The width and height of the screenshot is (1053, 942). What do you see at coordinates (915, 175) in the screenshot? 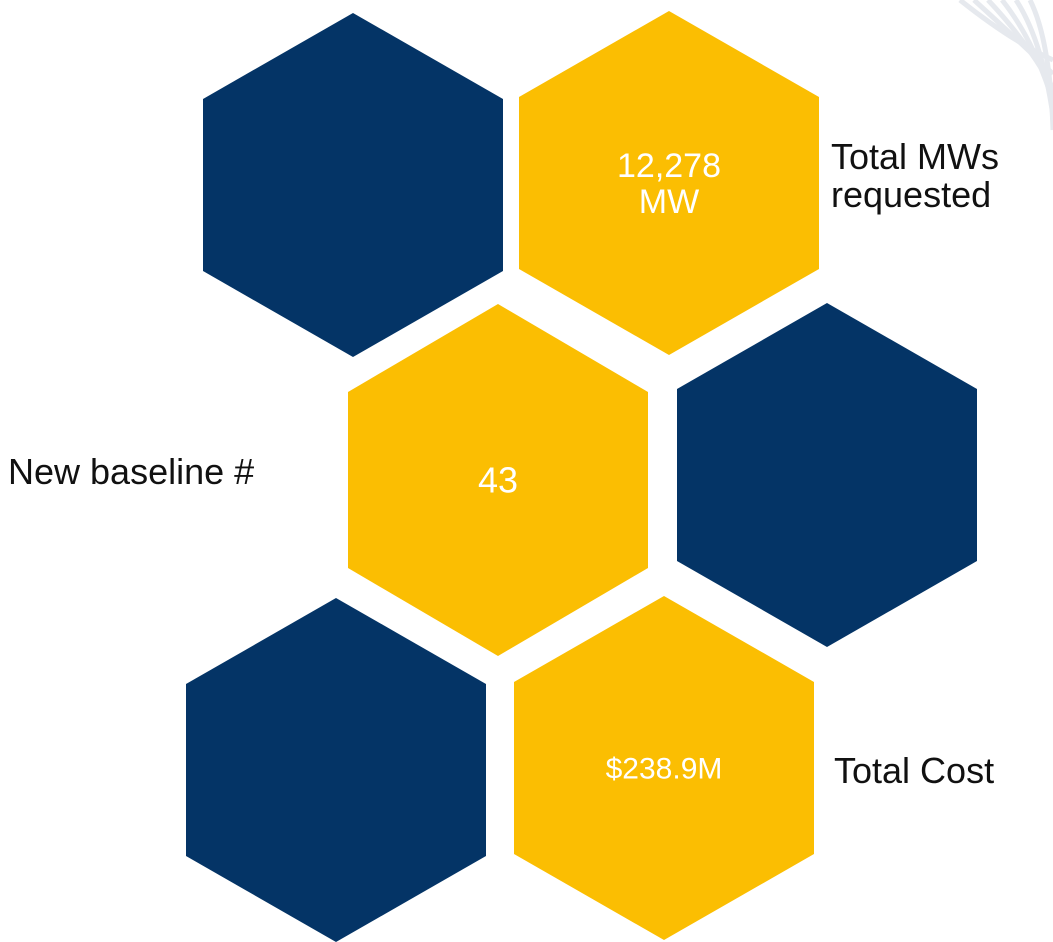
I see `label-total-mws-requested: Total MWs requested` at bounding box center [915, 175].